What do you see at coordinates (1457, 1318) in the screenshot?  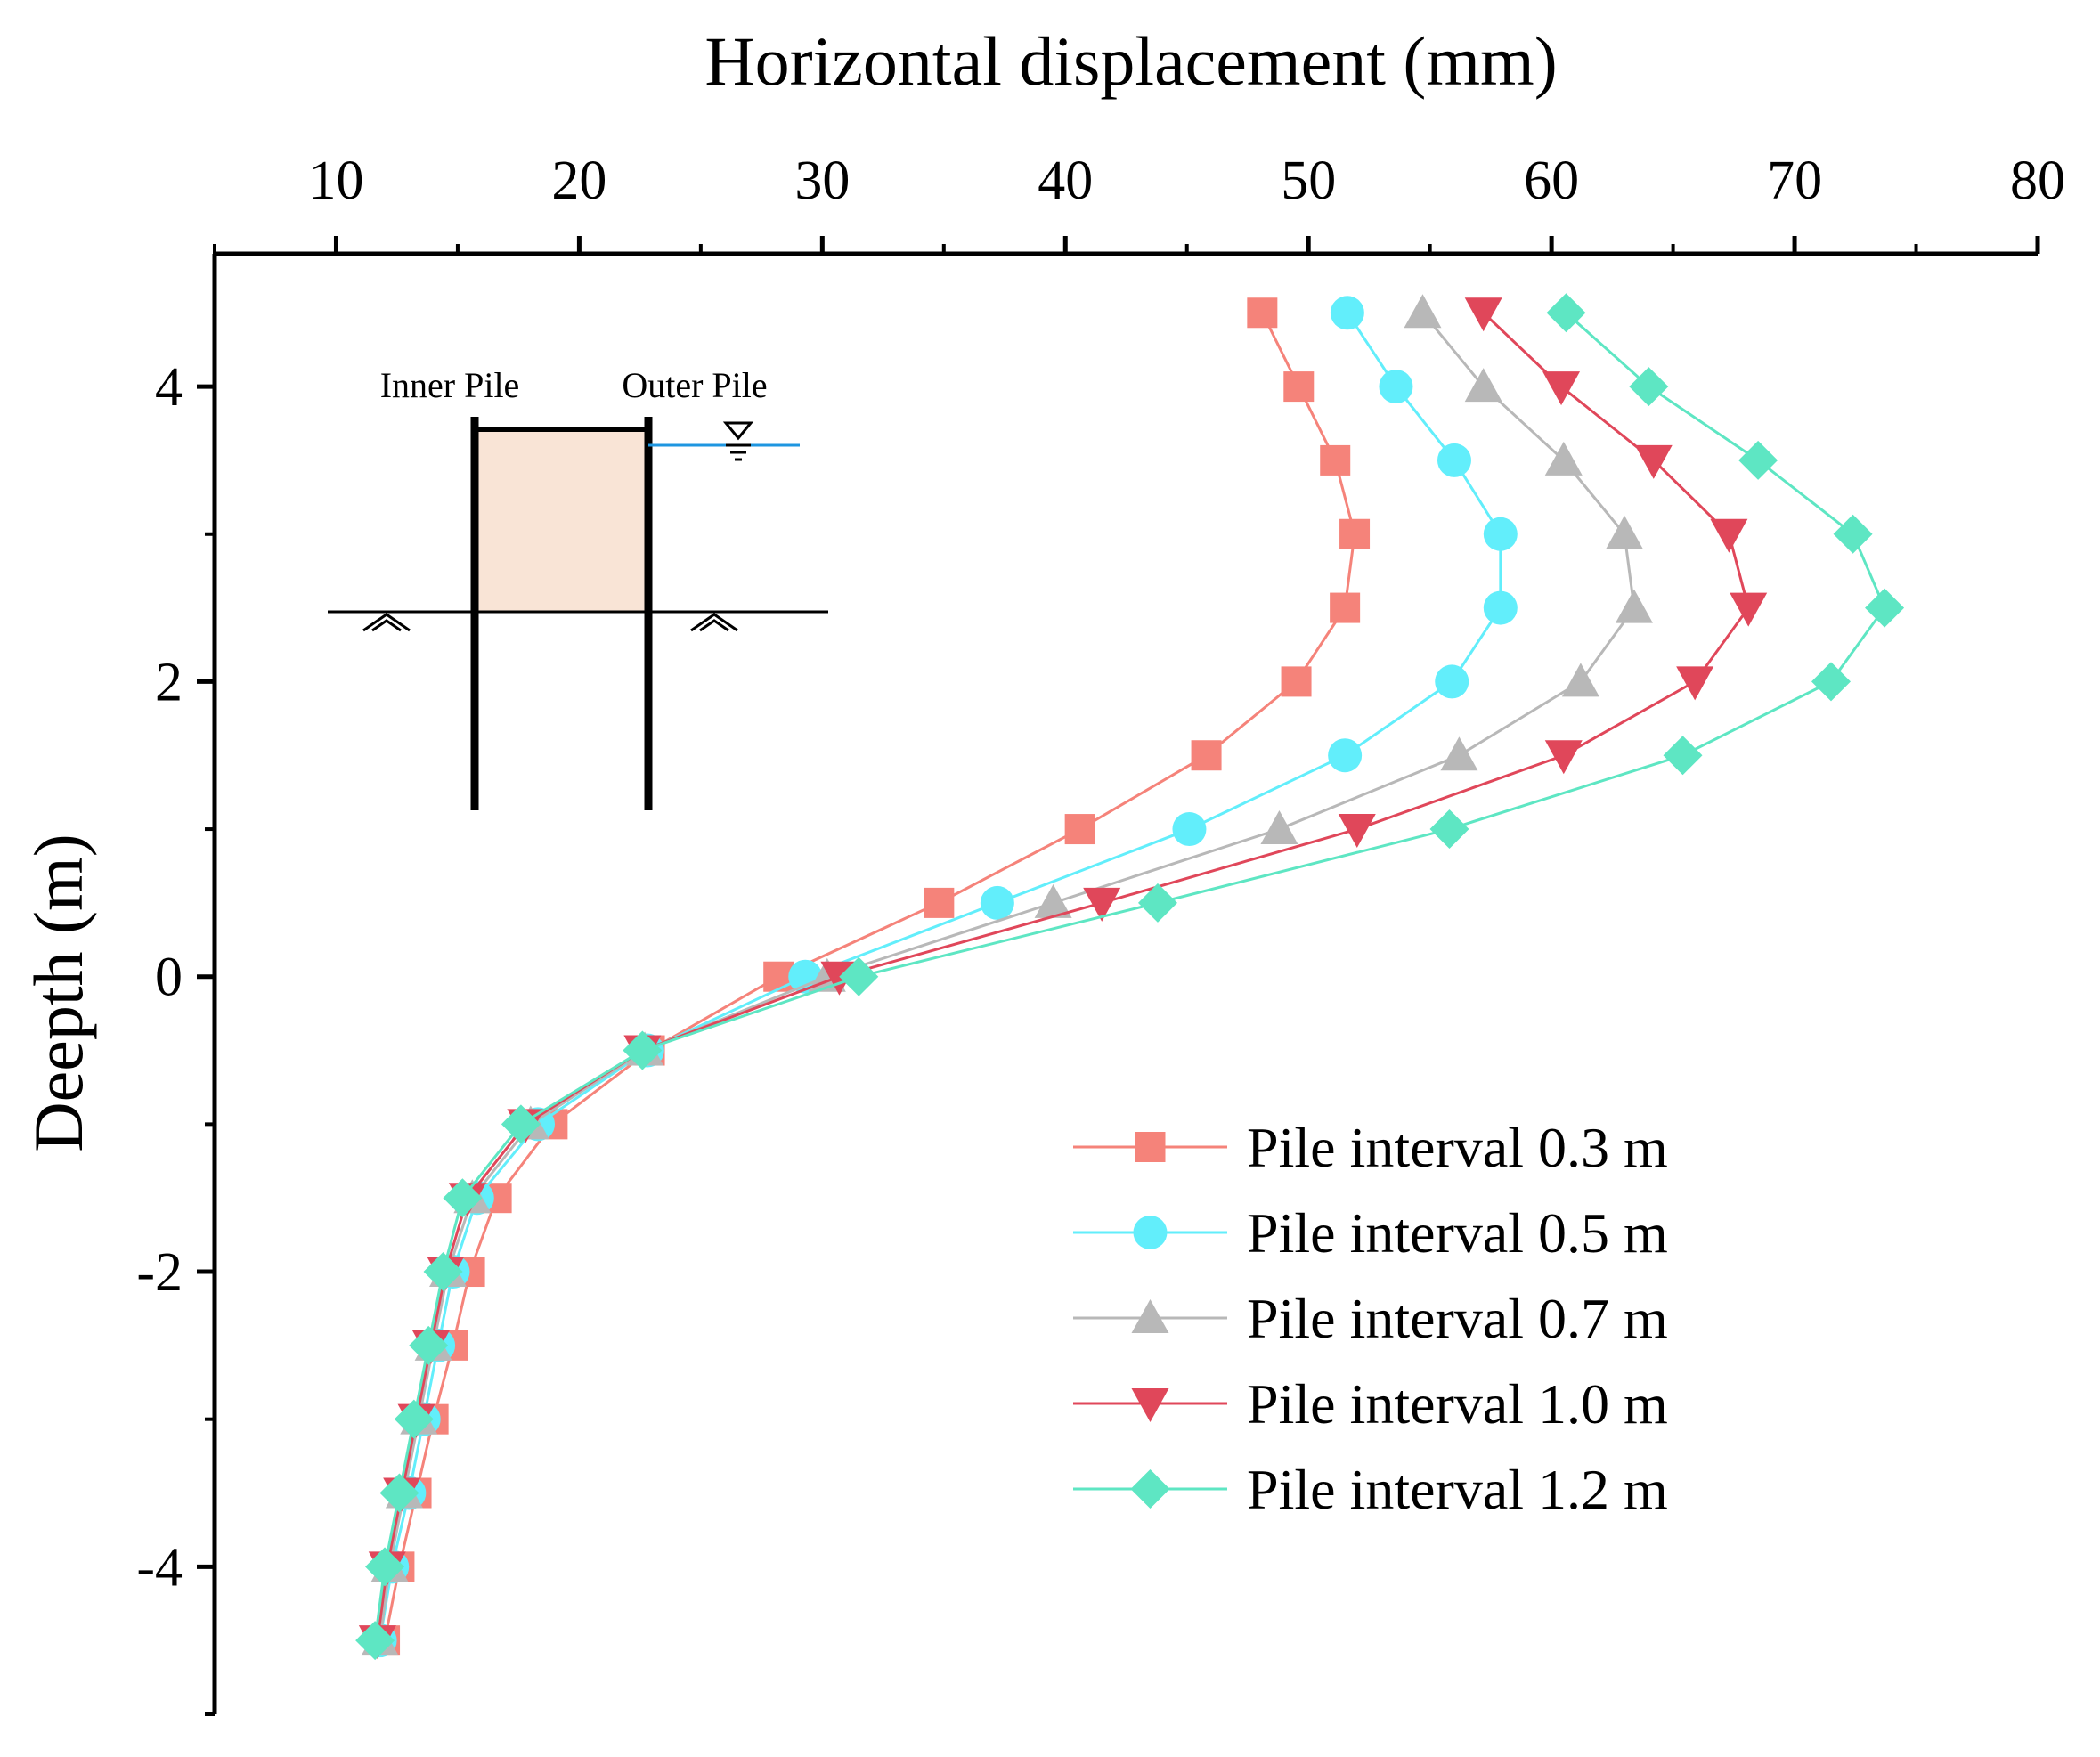 I see `legend-label: Pile interval 0.7 m` at bounding box center [1457, 1318].